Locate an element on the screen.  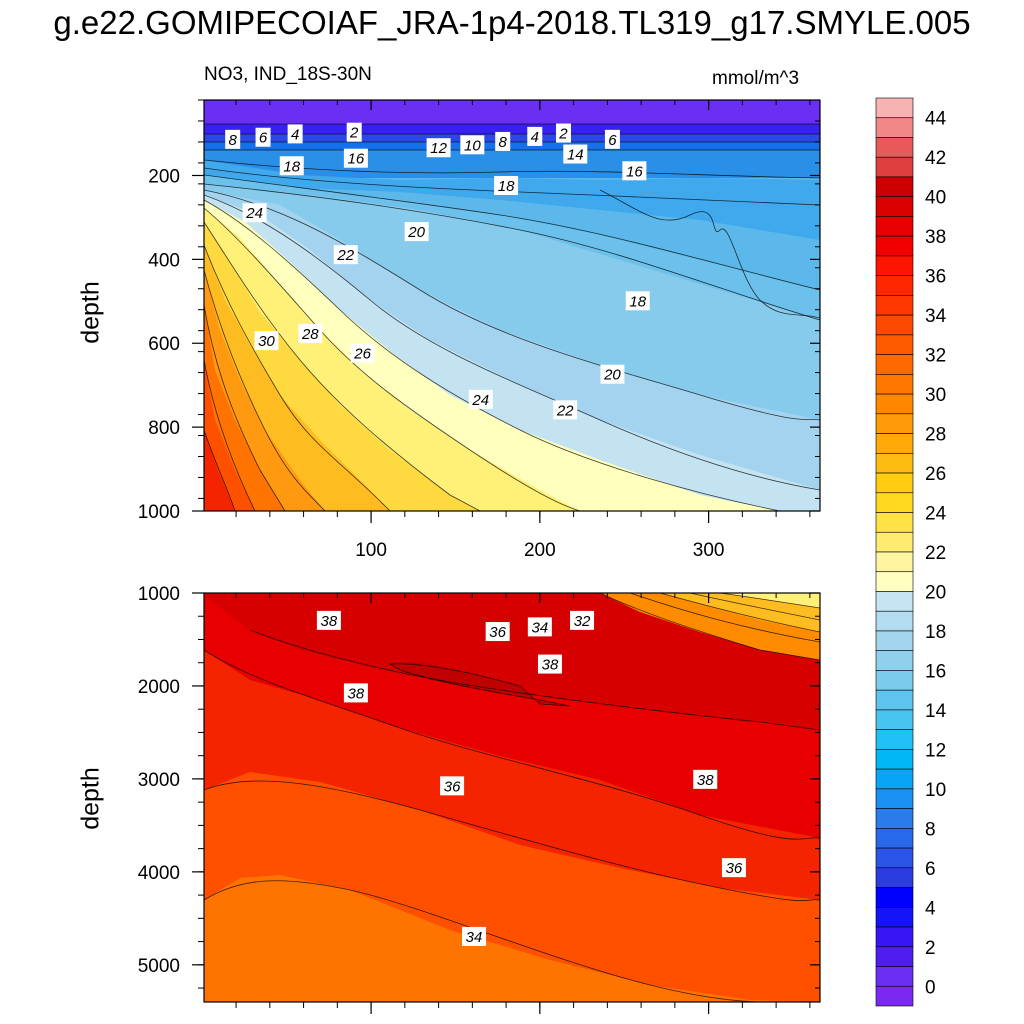
svg-text: 4 is located at coordinates (295, 134).